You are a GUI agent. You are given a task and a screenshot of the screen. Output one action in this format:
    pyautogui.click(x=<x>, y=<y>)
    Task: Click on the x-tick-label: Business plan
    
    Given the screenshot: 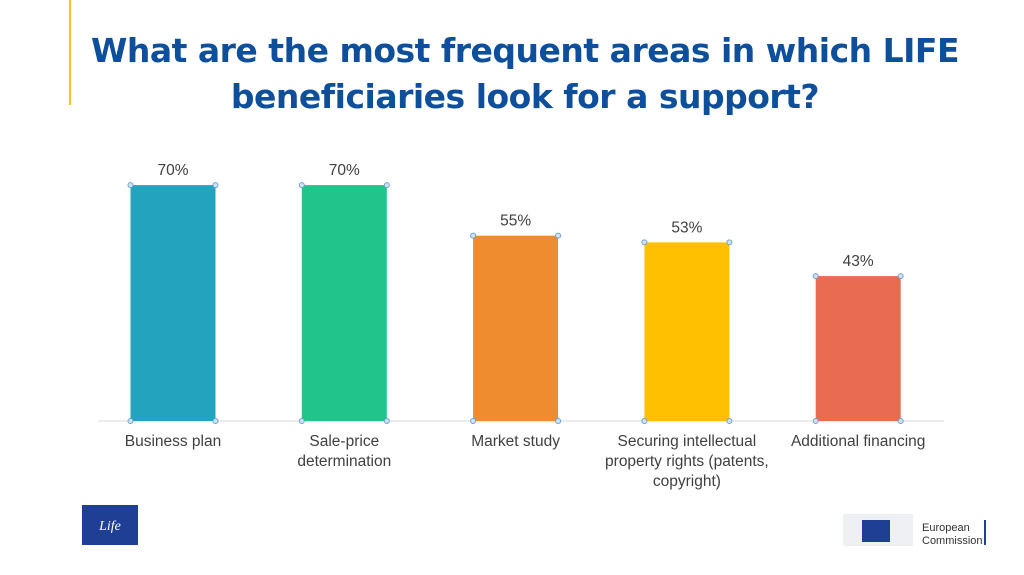 What is the action you would take?
    pyautogui.click(x=173, y=441)
    